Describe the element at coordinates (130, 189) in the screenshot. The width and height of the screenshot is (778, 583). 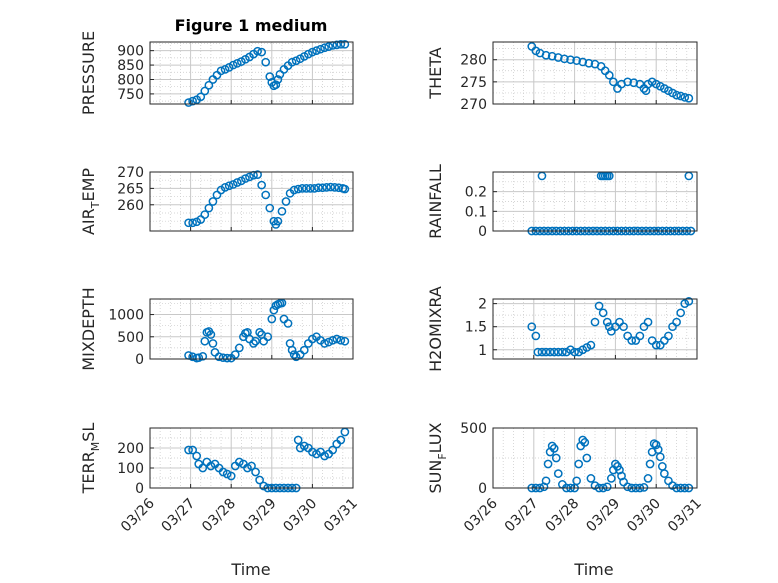
I see `y-tick-label: 265` at that location.